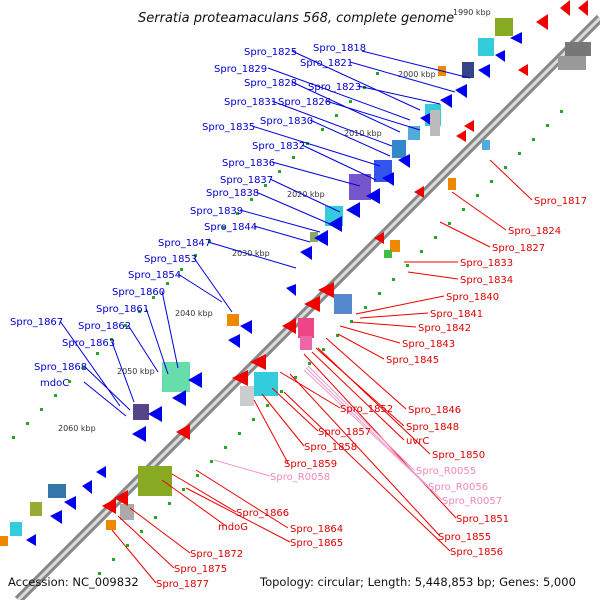 The width and height of the screenshot is (600, 600). I want to click on gene-label: Spro_1872, so click(216, 554).